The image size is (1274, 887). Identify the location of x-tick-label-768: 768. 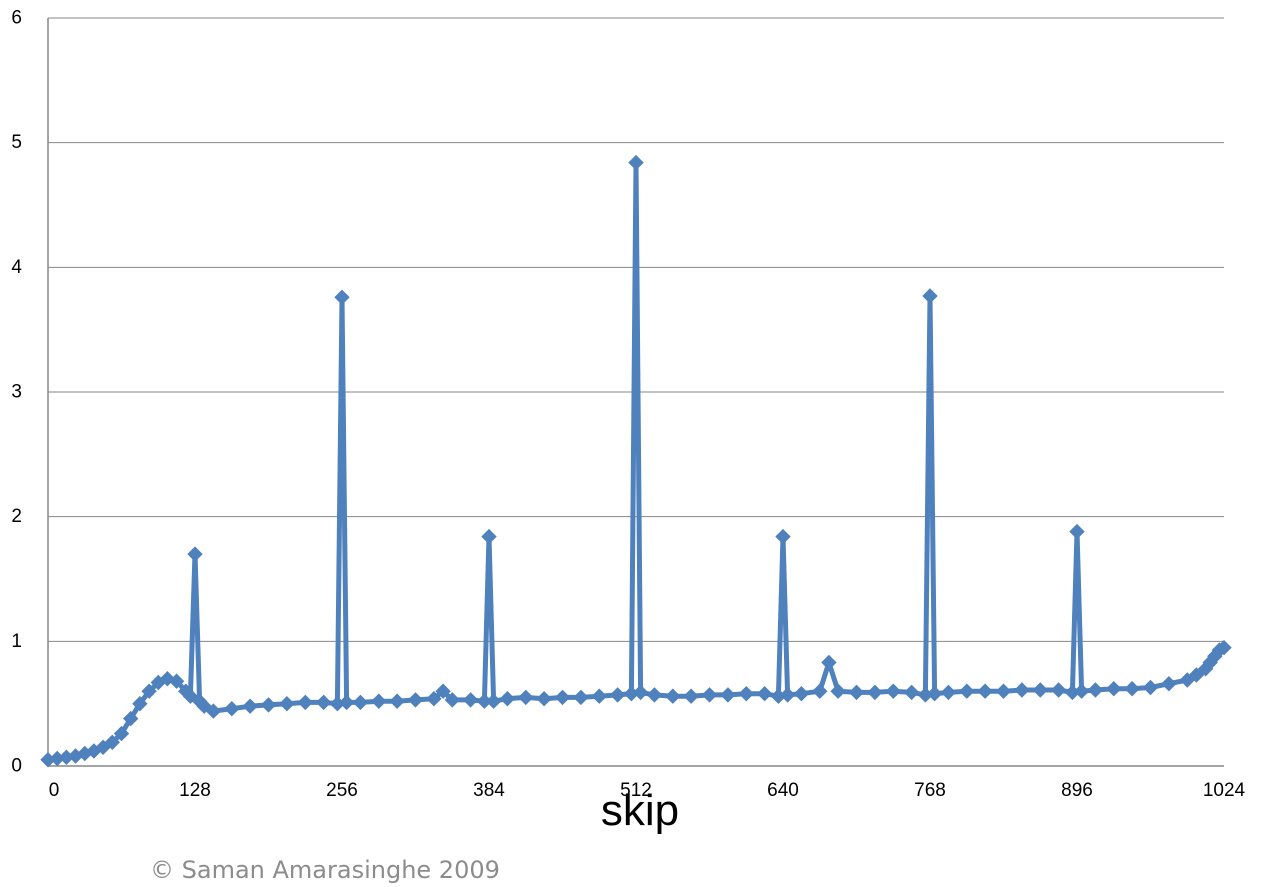
(930, 790).